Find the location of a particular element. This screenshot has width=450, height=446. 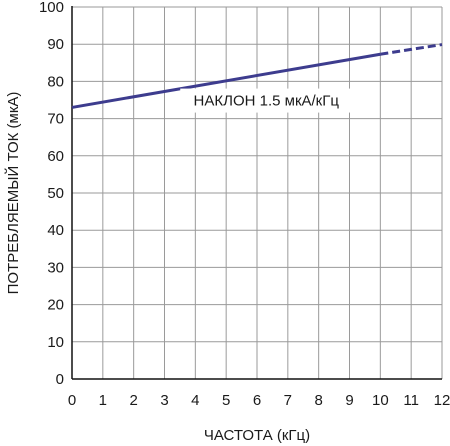

x-tick-label: 7 is located at coordinates (288, 400).